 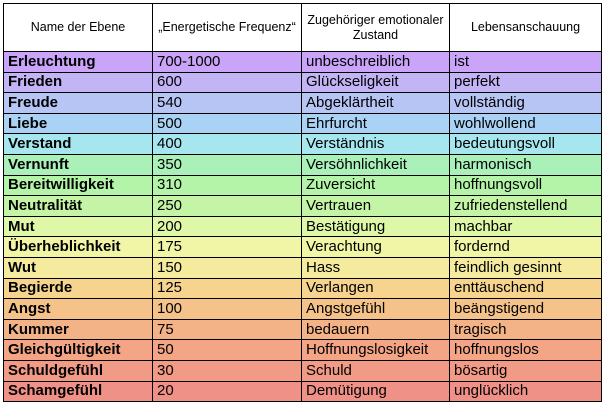 I want to click on life-view-cell: bedeutungsvoll, so click(x=525, y=144).